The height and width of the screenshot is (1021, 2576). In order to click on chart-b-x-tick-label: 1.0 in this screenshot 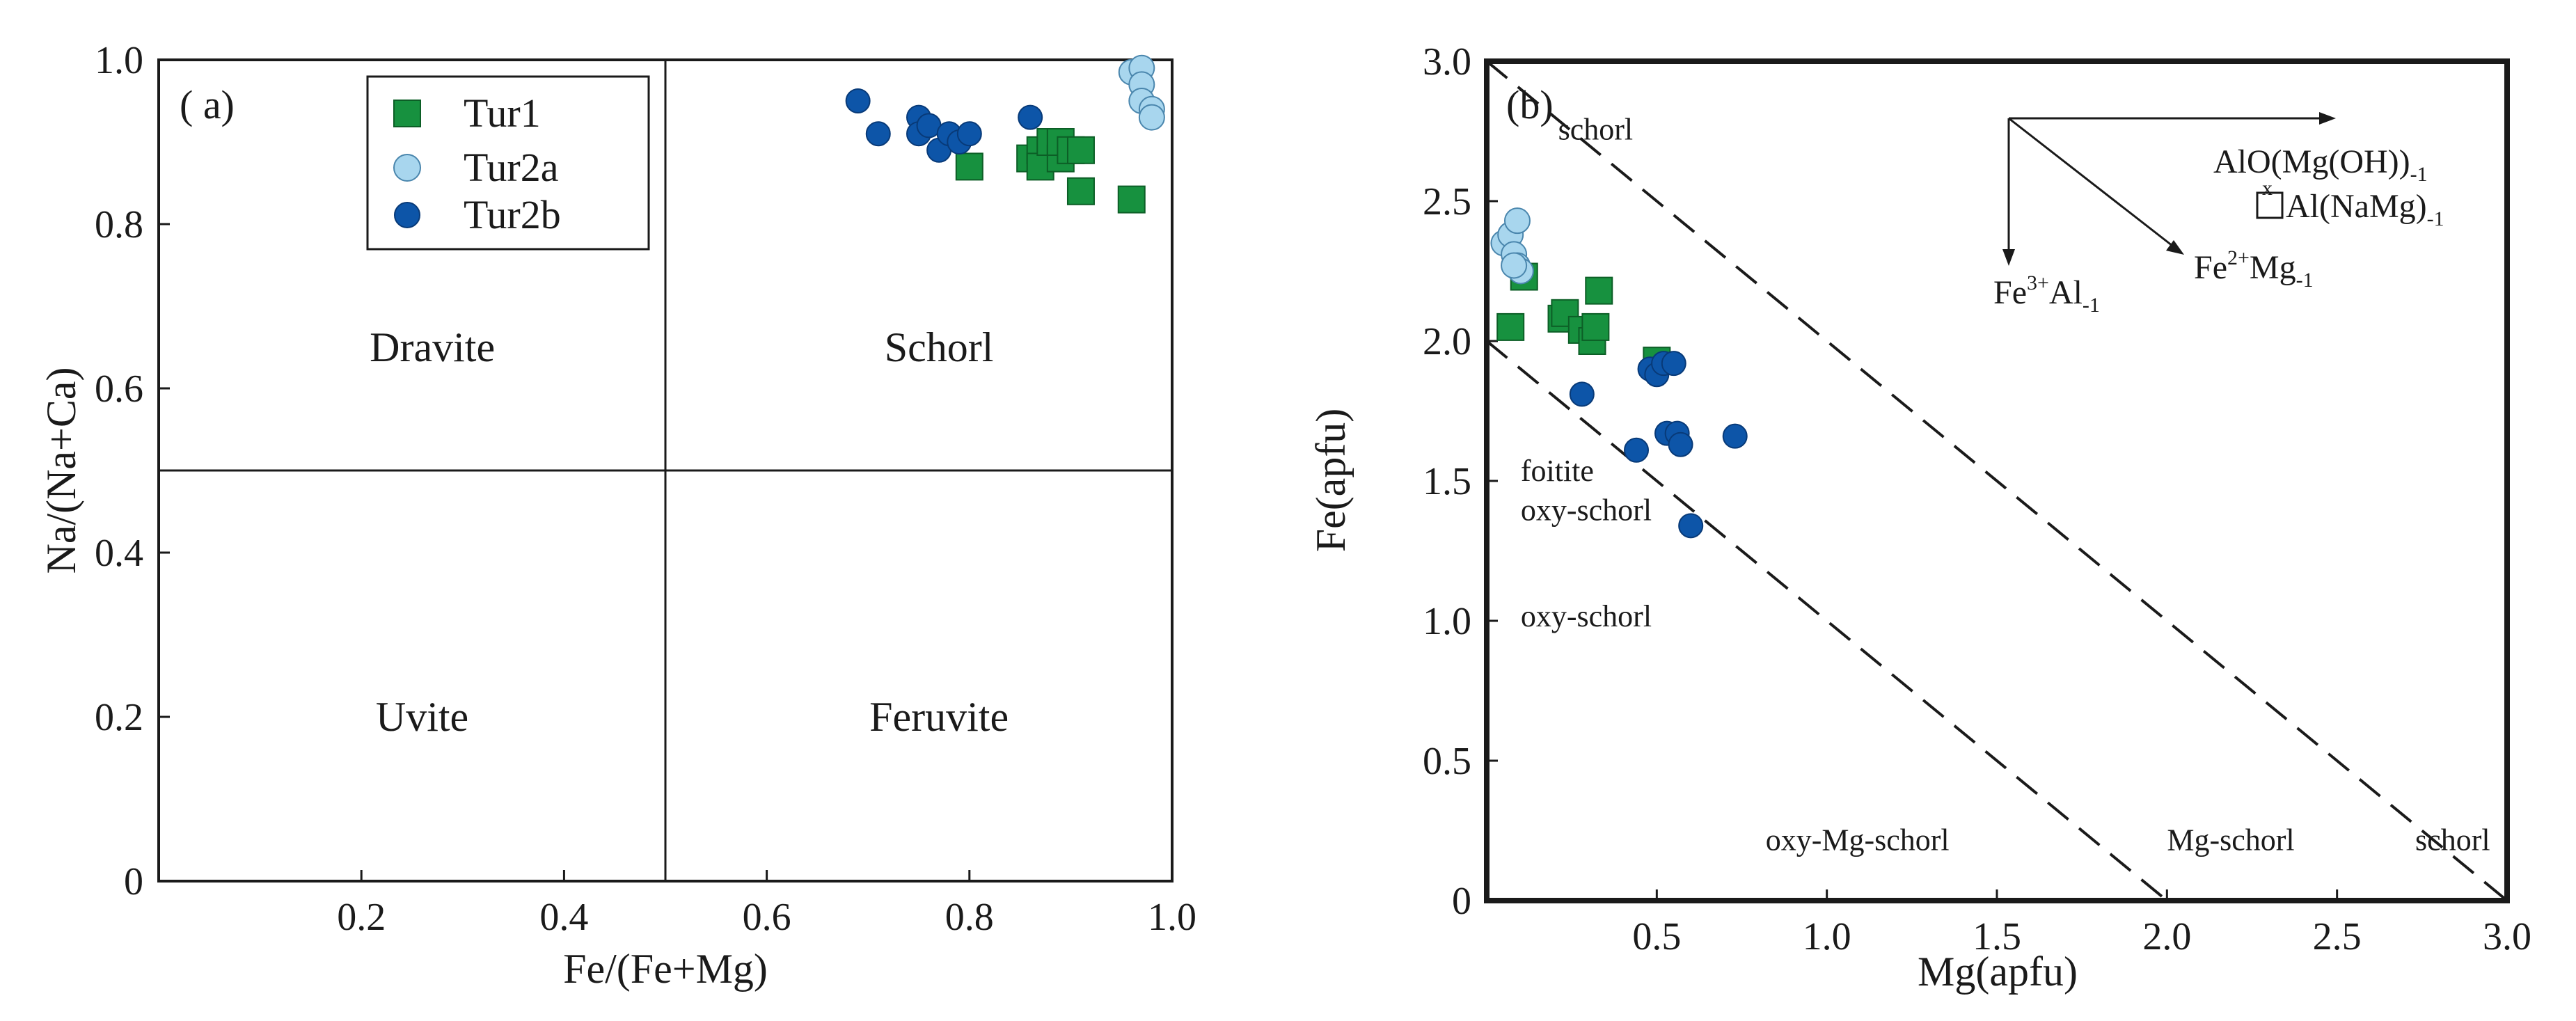, I will do `click(1827, 936)`.